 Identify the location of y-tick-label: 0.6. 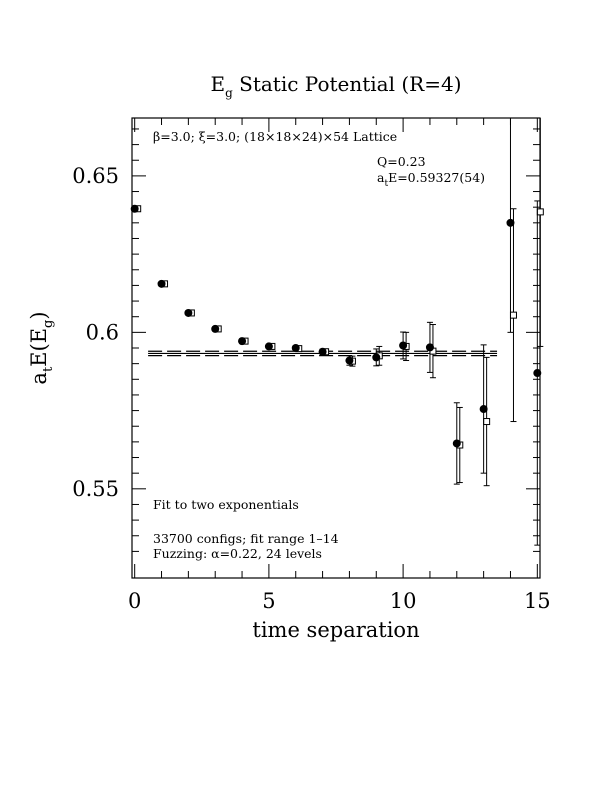
(102, 332).